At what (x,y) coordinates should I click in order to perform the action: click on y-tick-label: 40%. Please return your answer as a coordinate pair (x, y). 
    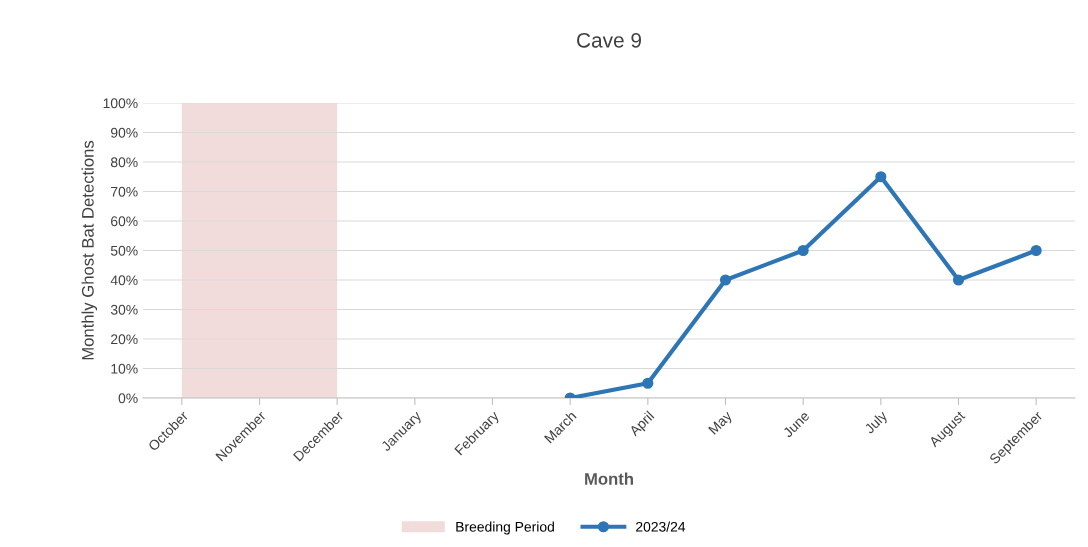
    Looking at the image, I should click on (124, 280).